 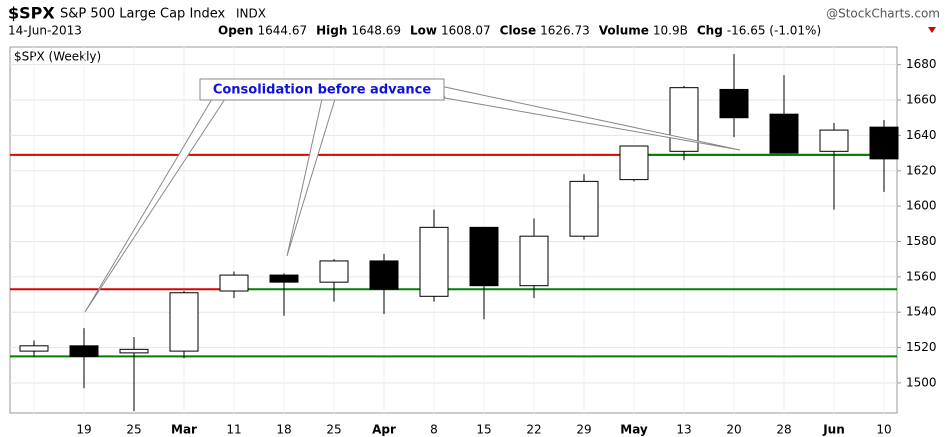 I want to click on x-tick-label: Jun, so click(x=833, y=430).